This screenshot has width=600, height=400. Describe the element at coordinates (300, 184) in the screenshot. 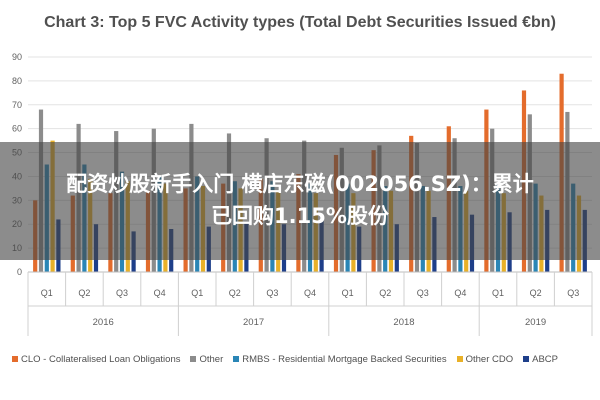

I see `headline-line-1: 配资炒股新手入门 横店东磁(002056.SZ)：累计` at that location.